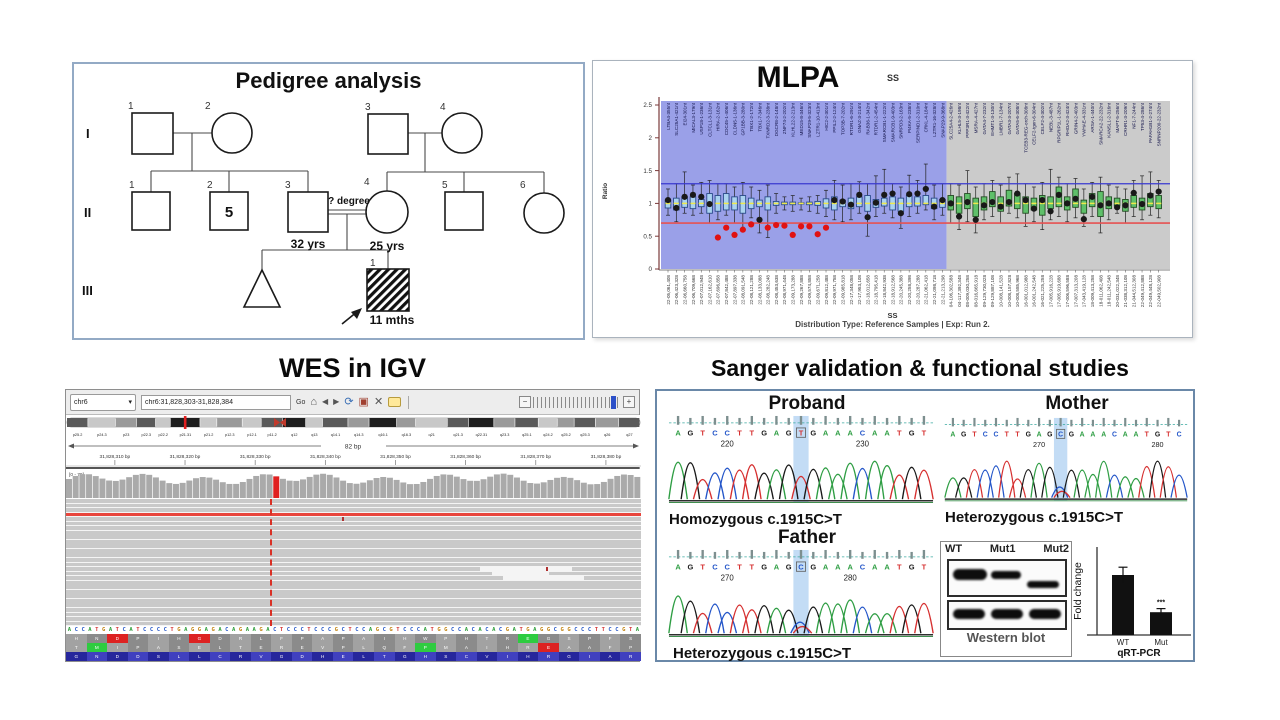  What do you see at coordinates (826, 290) in the screenshot?
I see `svg-text: 22-09,812,488` at bounding box center [826, 290].